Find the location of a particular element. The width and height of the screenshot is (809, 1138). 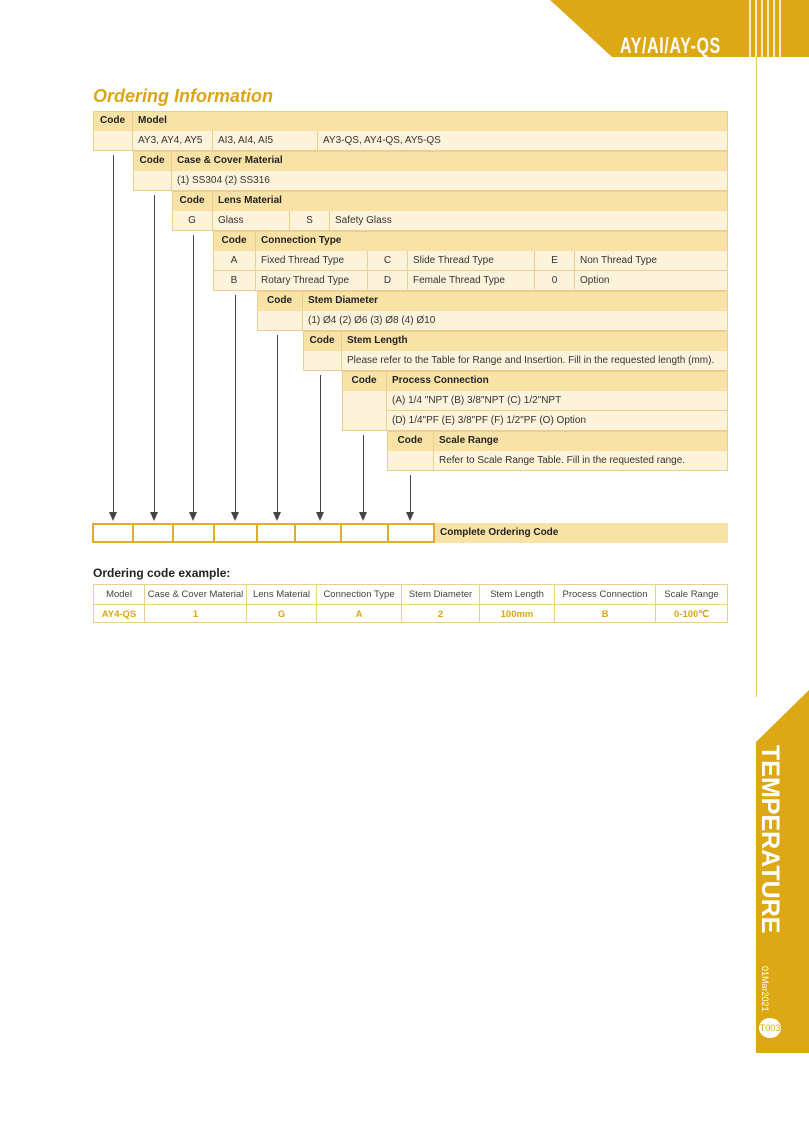

example-header-cell: Scale Range is located at coordinates (692, 594).